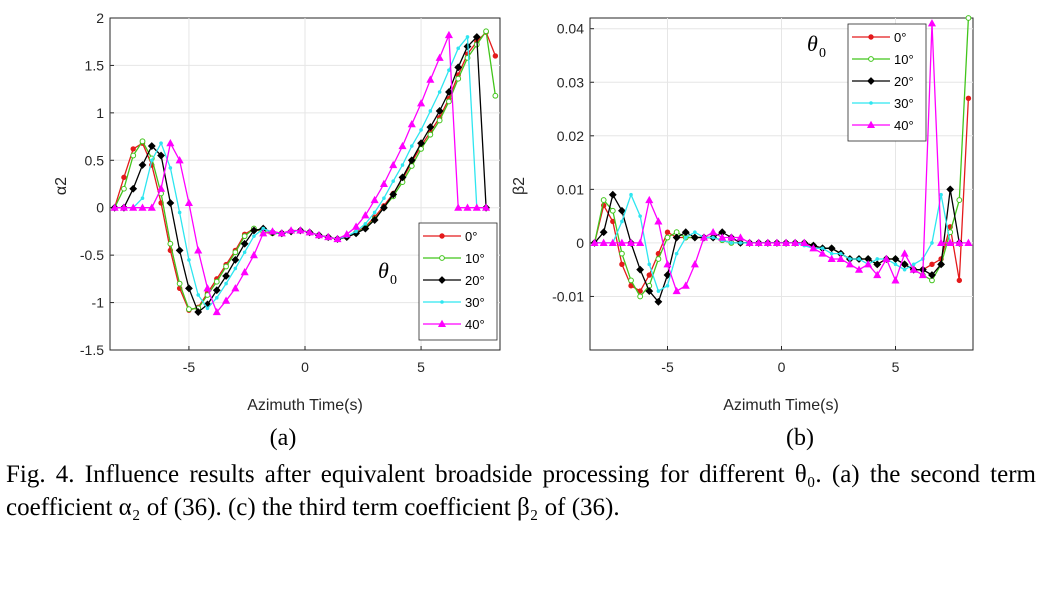 The width and height of the screenshot is (1040, 590). What do you see at coordinates (61, 186) in the screenshot?
I see `y-axis-label-a: α2` at bounding box center [61, 186].